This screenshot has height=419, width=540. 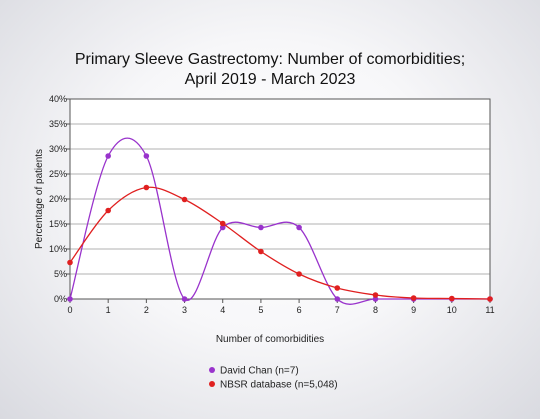 I want to click on x-tick-label: 4, so click(x=222, y=310).